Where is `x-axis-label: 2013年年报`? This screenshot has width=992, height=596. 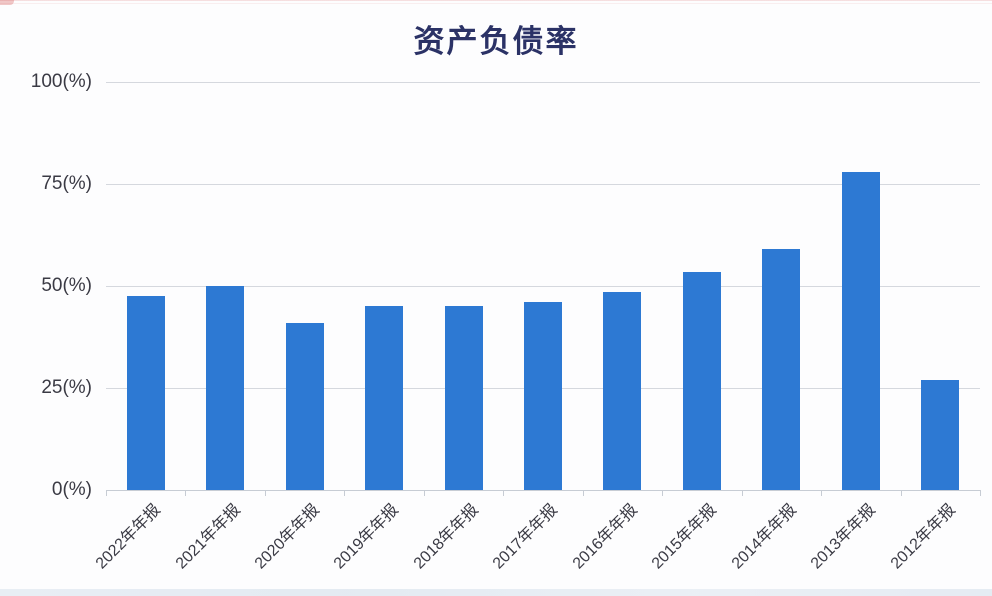
x-axis-label: 2013年年报 is located at coordinates (844, 537).